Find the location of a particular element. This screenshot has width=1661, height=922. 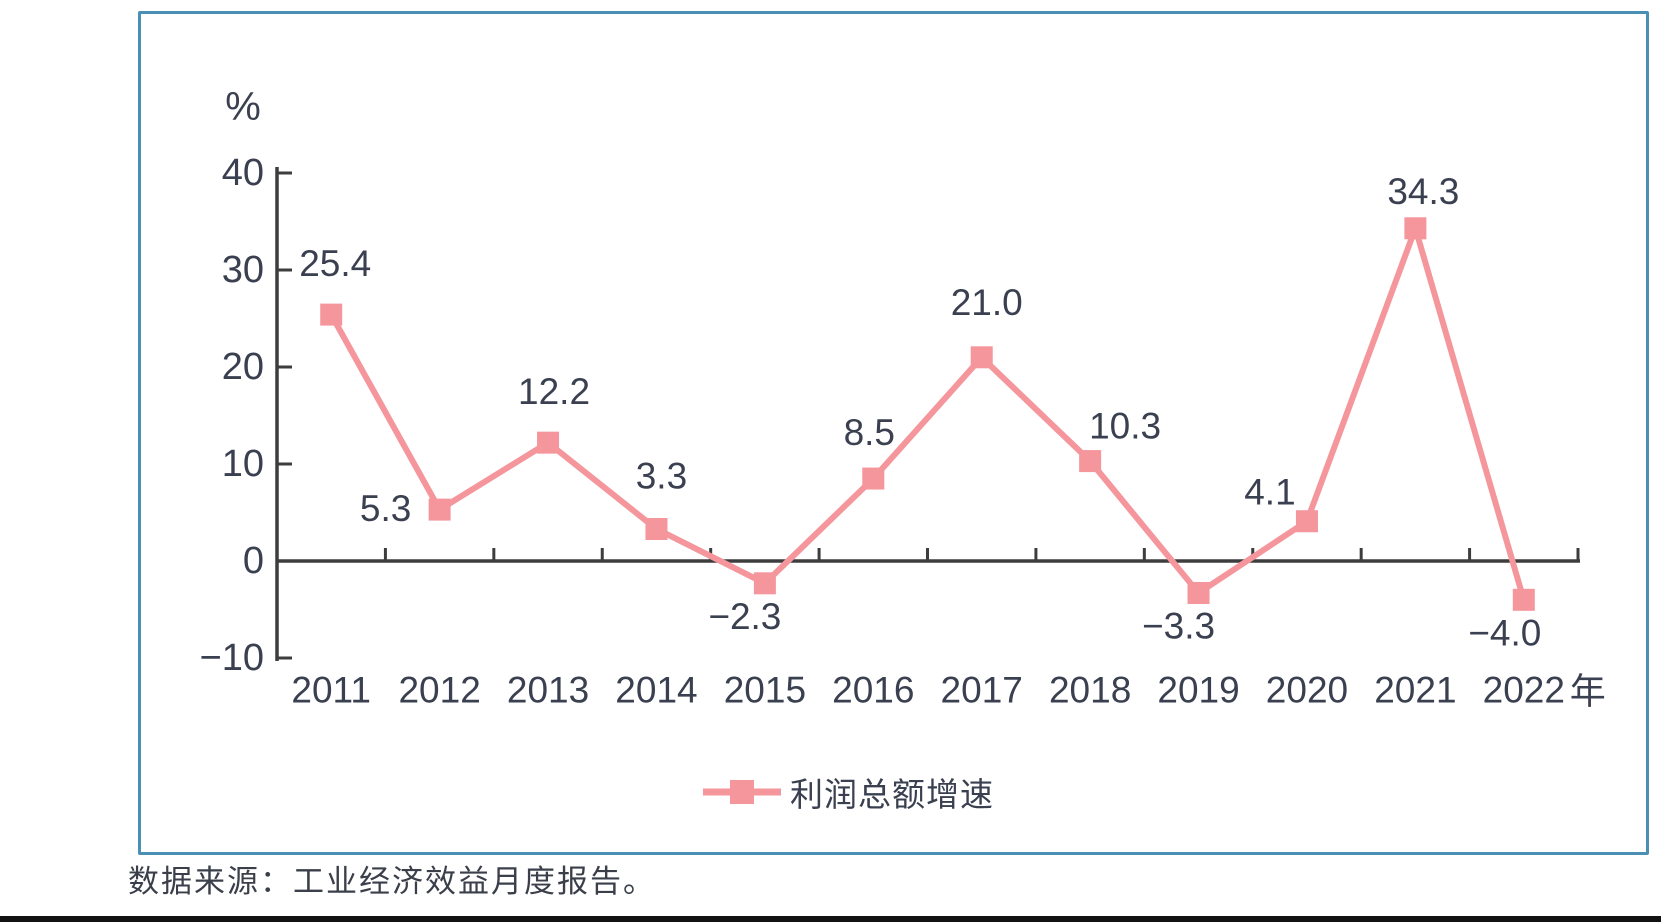

data-label-2020: 4.1 is located at coordinates (1269, 492).